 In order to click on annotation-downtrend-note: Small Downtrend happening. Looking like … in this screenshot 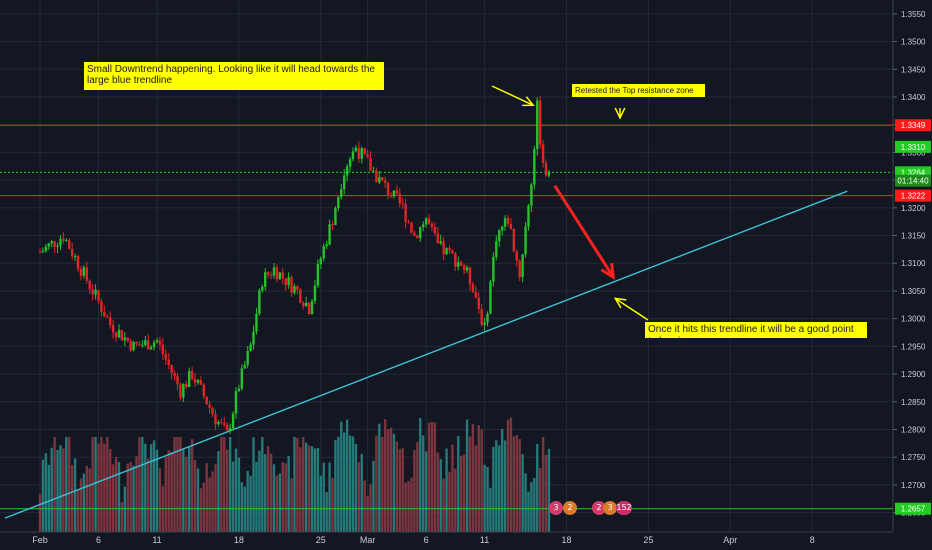, I will do `click(234, 76)`.